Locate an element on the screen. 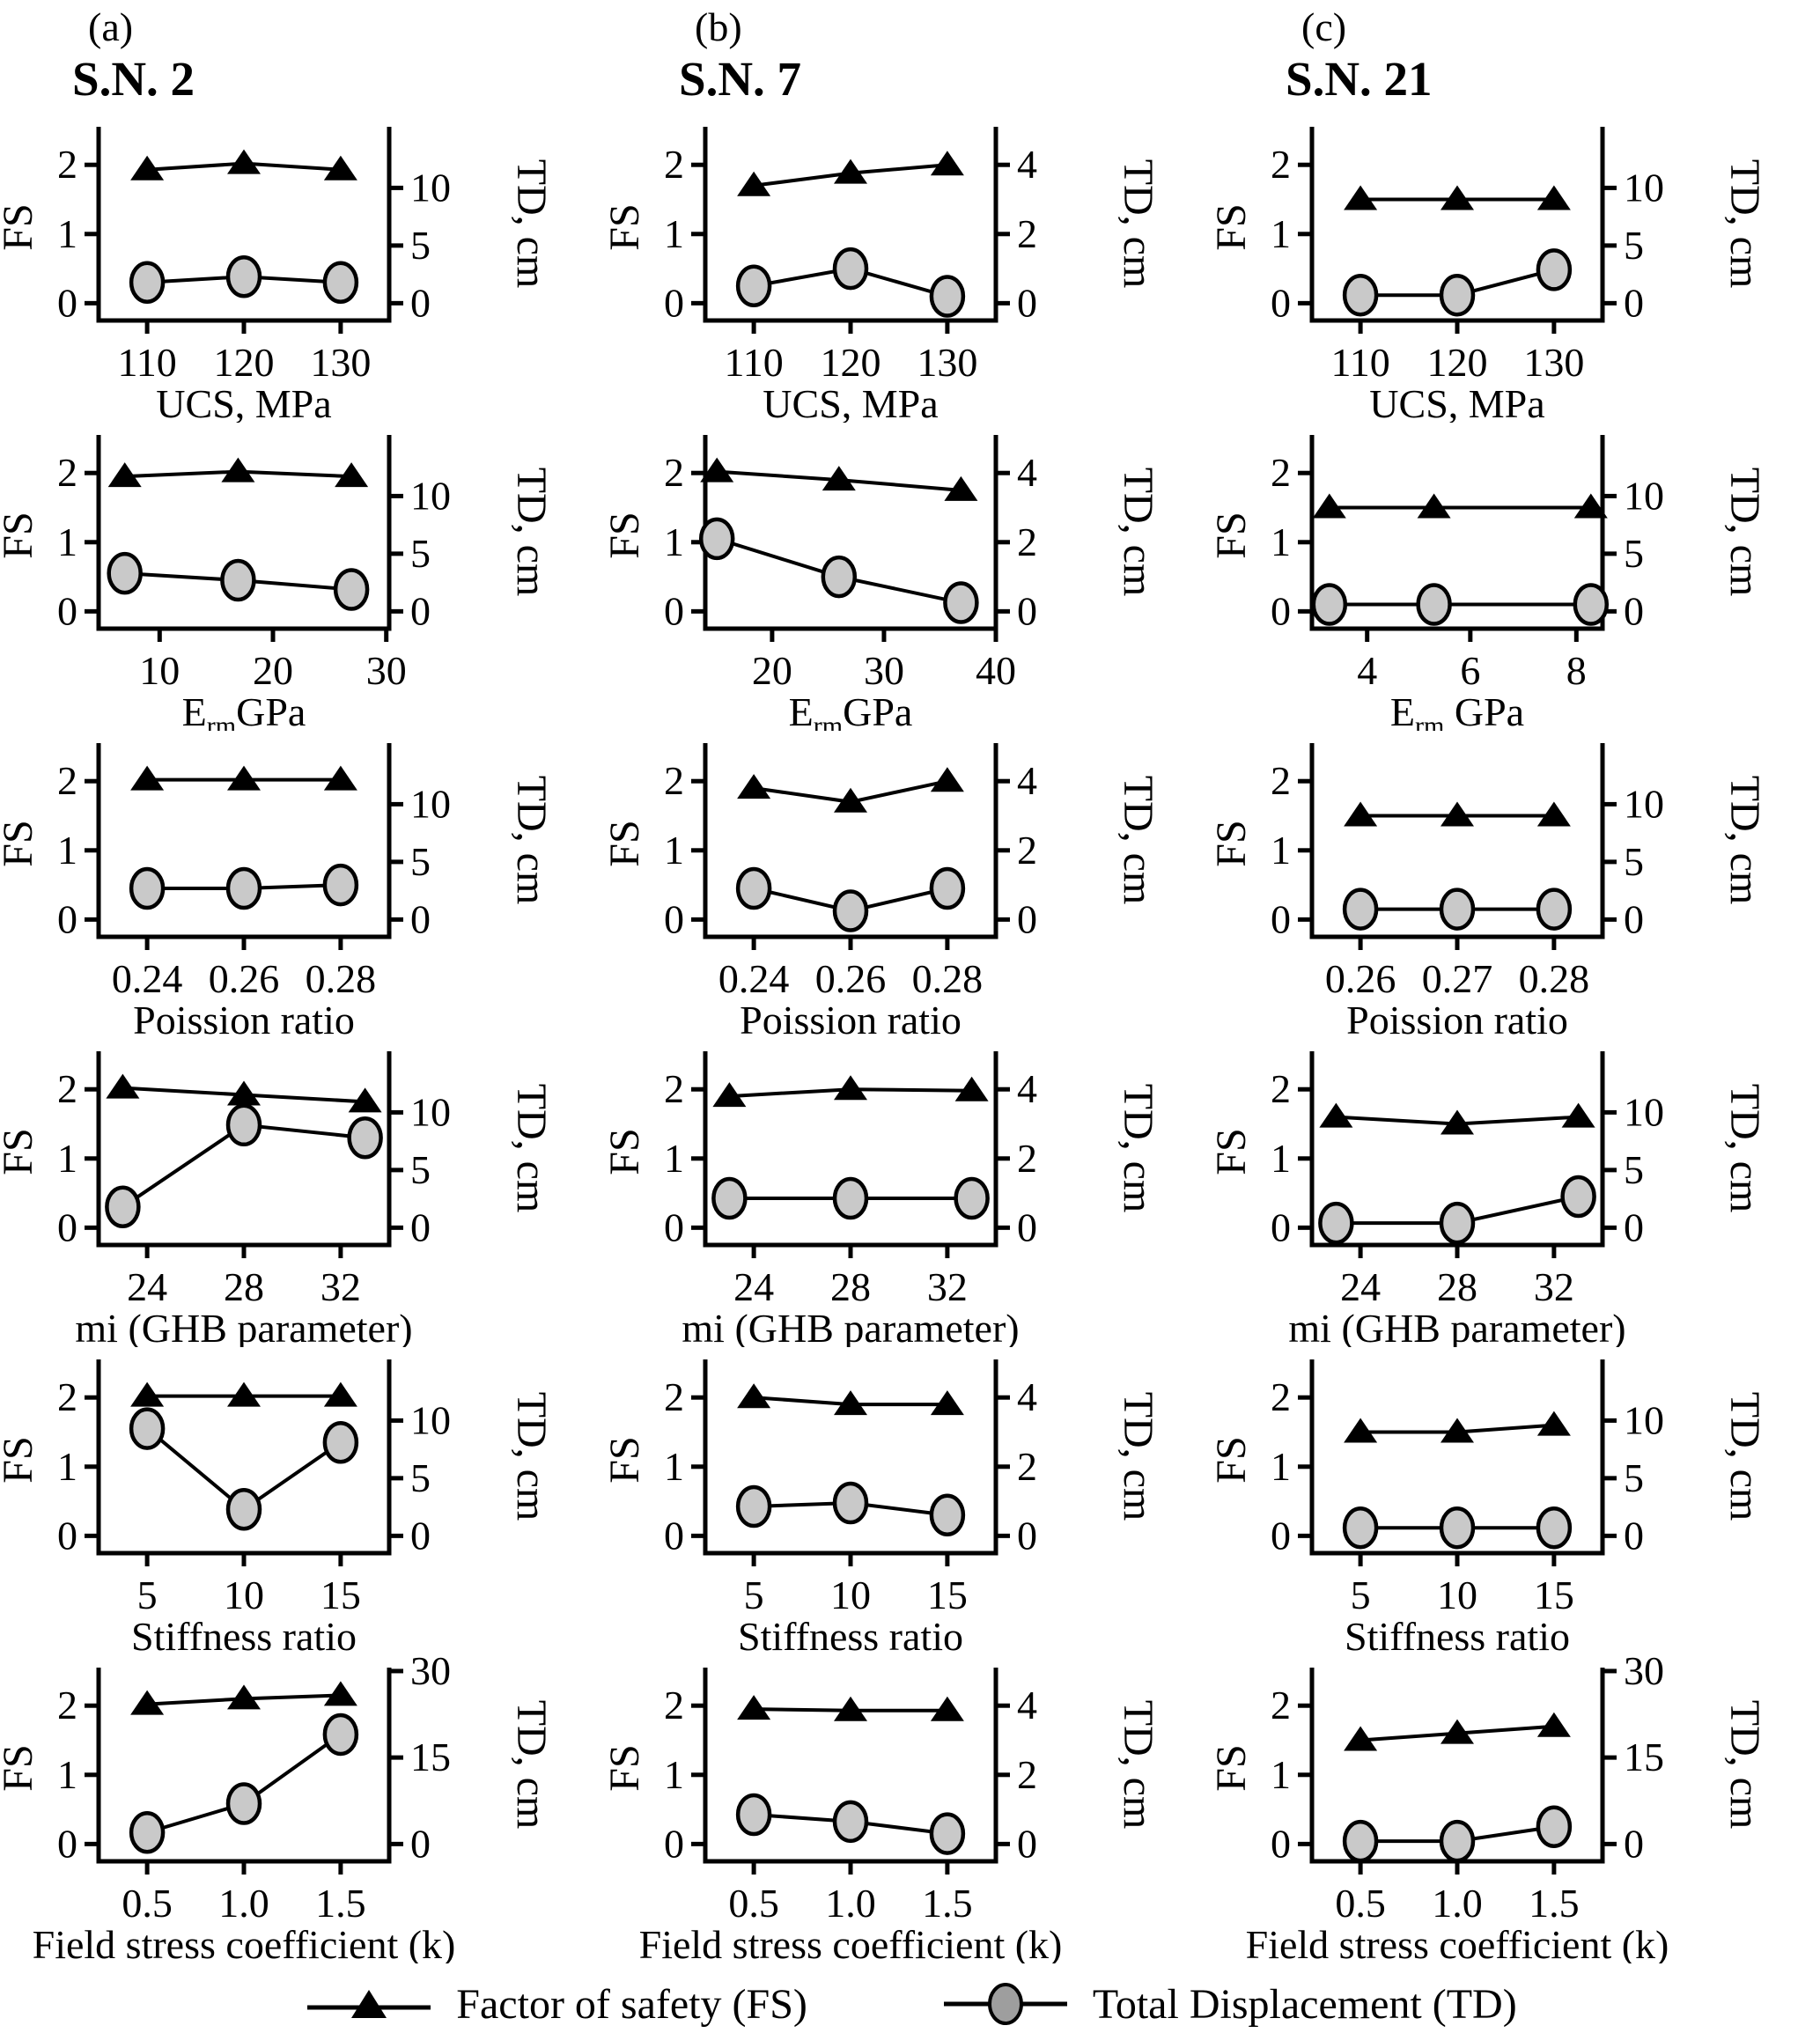 The image size is (1820, 2033). legend-label-td: Total Displacement (TD) is located at coordinates (1304, 2004).